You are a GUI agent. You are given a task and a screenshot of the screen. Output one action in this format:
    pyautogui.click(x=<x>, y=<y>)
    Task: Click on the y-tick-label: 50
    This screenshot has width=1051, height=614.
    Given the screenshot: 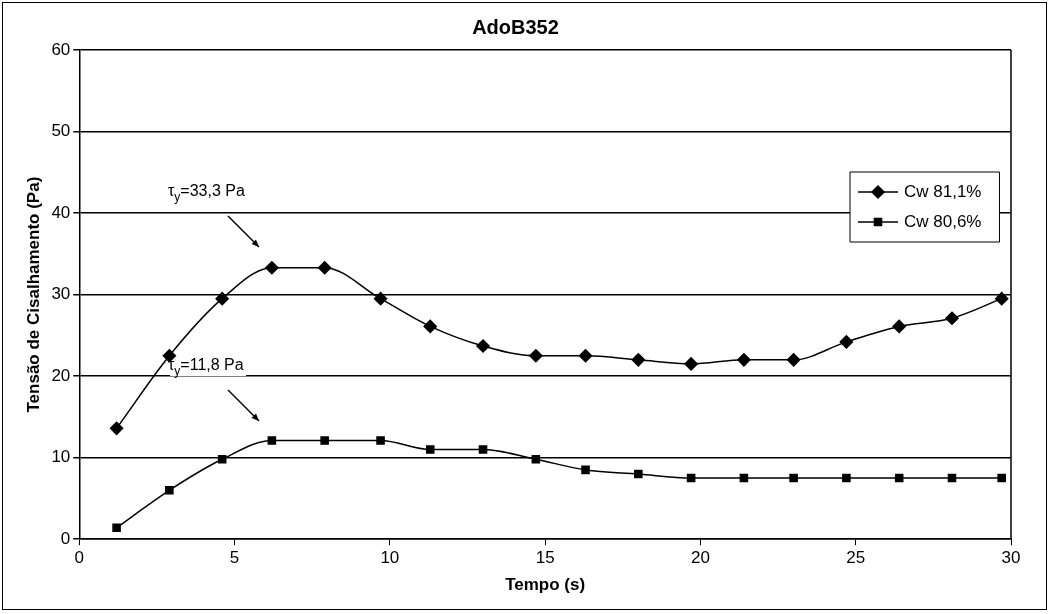 What is the action you would take?
    pyautogui.click(x=61, y=131)
    